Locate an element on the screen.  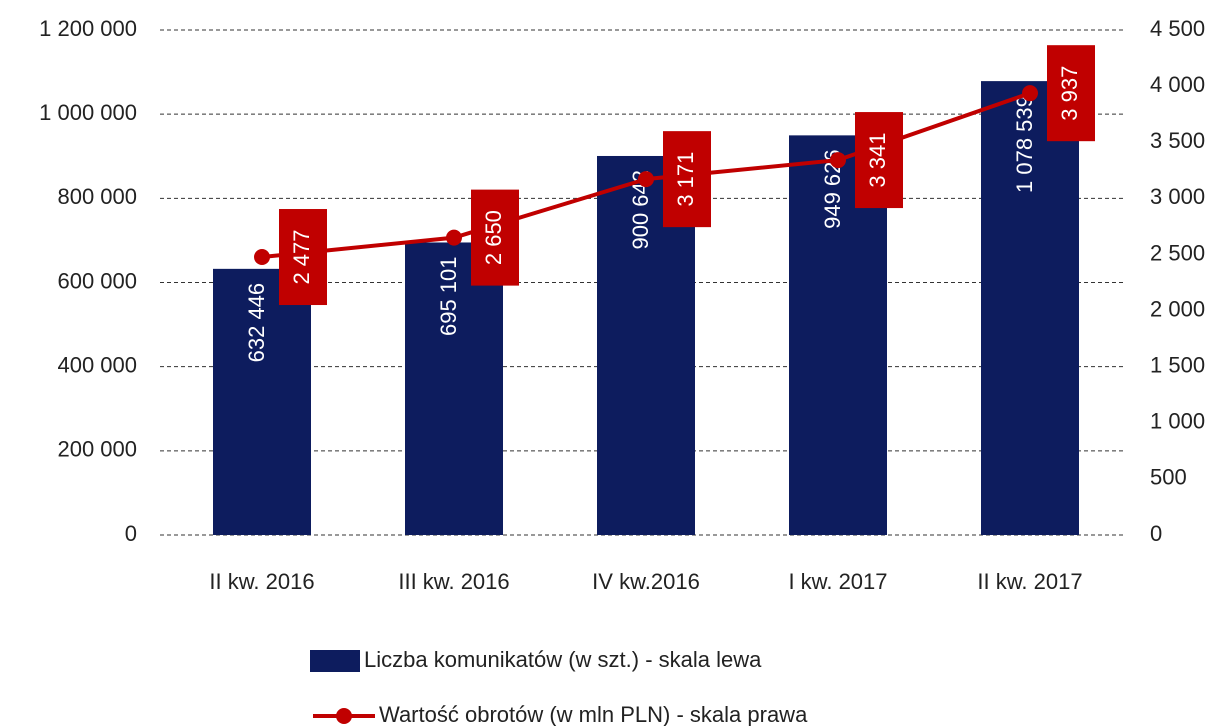
y-tick-label: 0 is located at coordinates (131, 533).